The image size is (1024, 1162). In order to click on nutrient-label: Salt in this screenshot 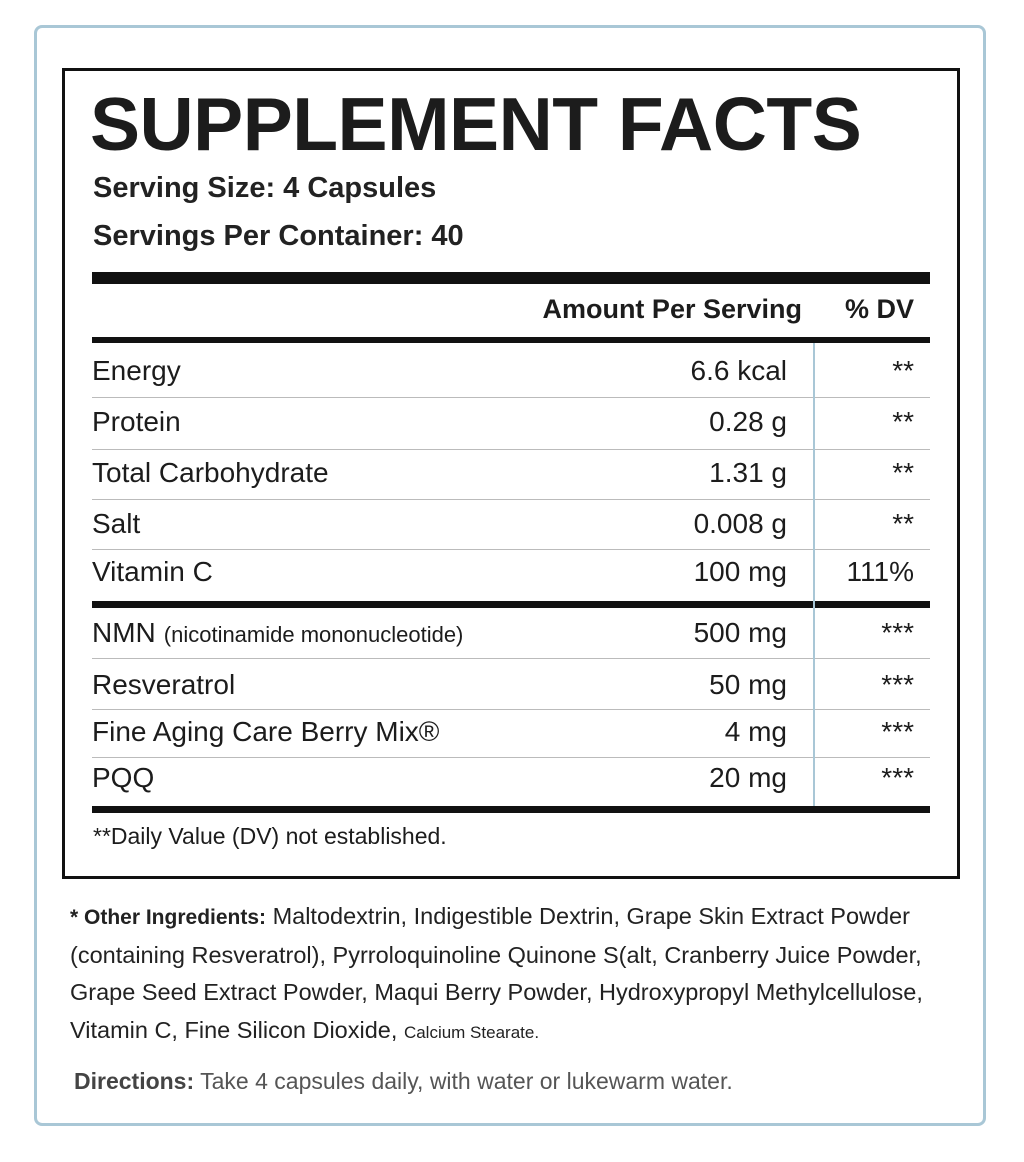, I will do `click(116, 523)`.